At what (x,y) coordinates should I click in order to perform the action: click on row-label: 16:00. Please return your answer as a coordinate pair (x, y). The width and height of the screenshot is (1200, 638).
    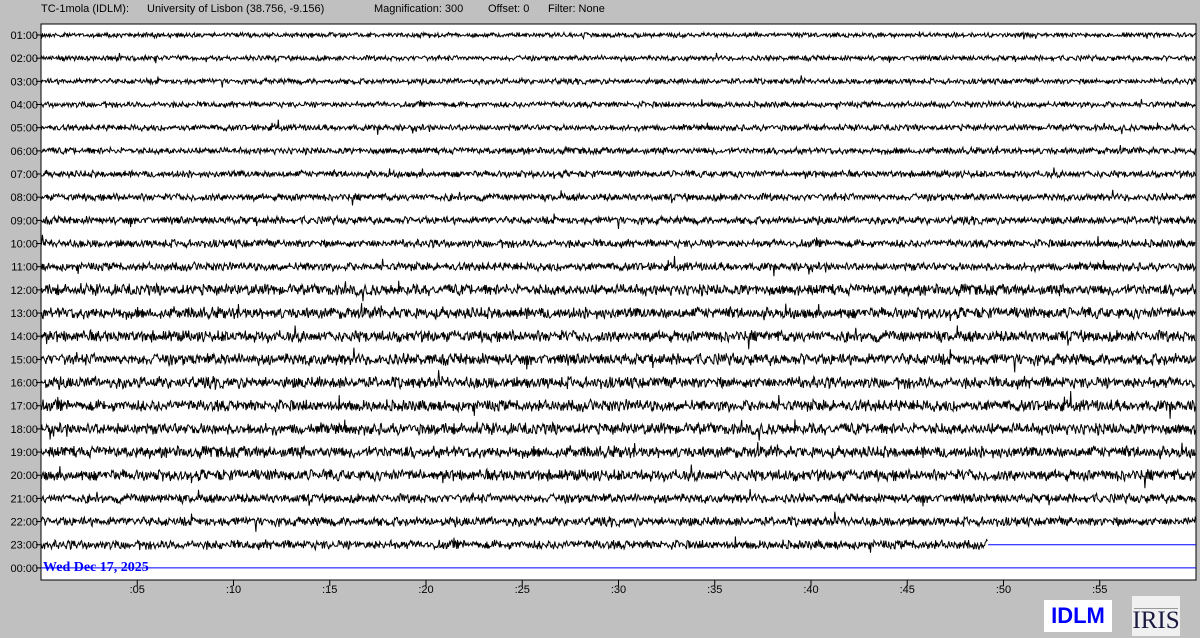
    Looking at the image, I should click on (24, 384).